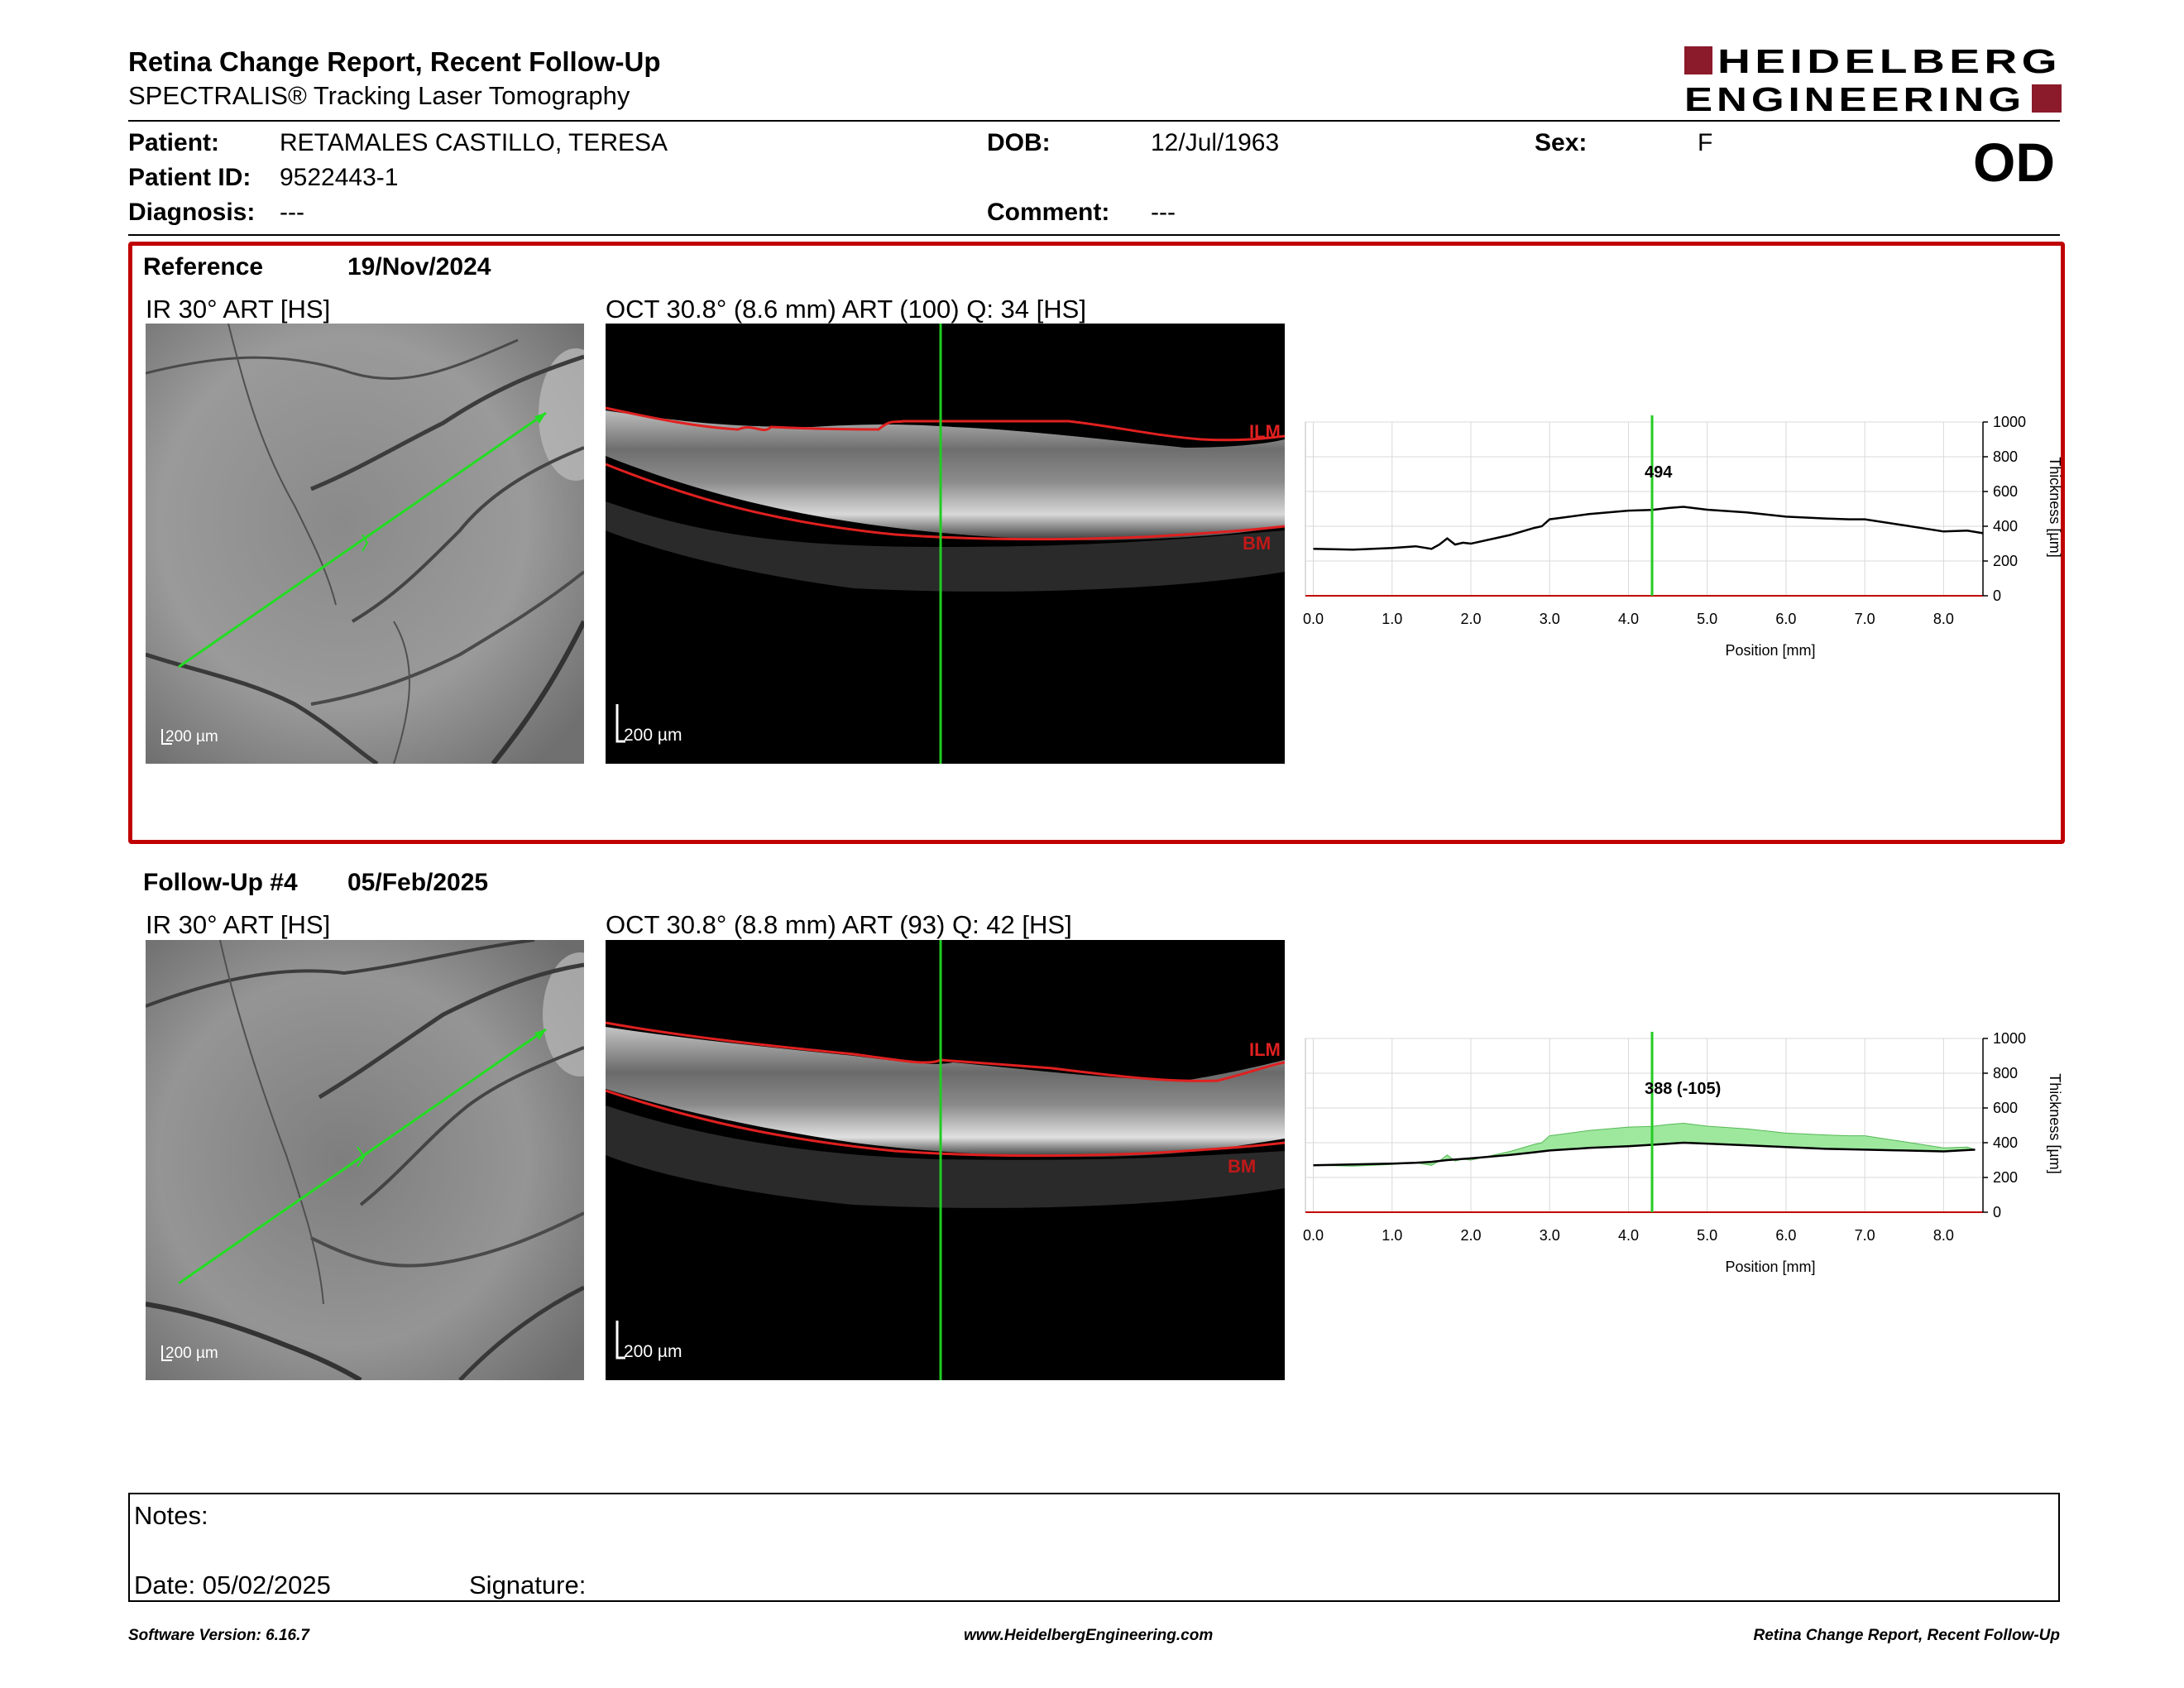 This screenshot has height=1688, width=2184. I want to click on reference-chart-xtick-5: 5.0, so click(1707, 619).